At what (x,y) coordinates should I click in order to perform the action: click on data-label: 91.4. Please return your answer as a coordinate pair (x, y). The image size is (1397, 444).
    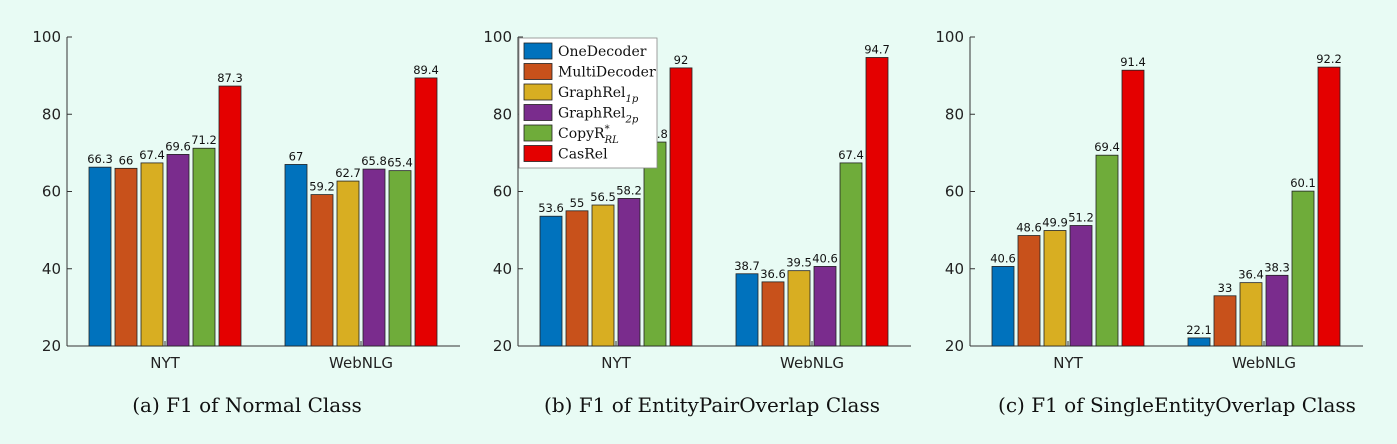
    Looking at the image, I should click on (1133, 62).